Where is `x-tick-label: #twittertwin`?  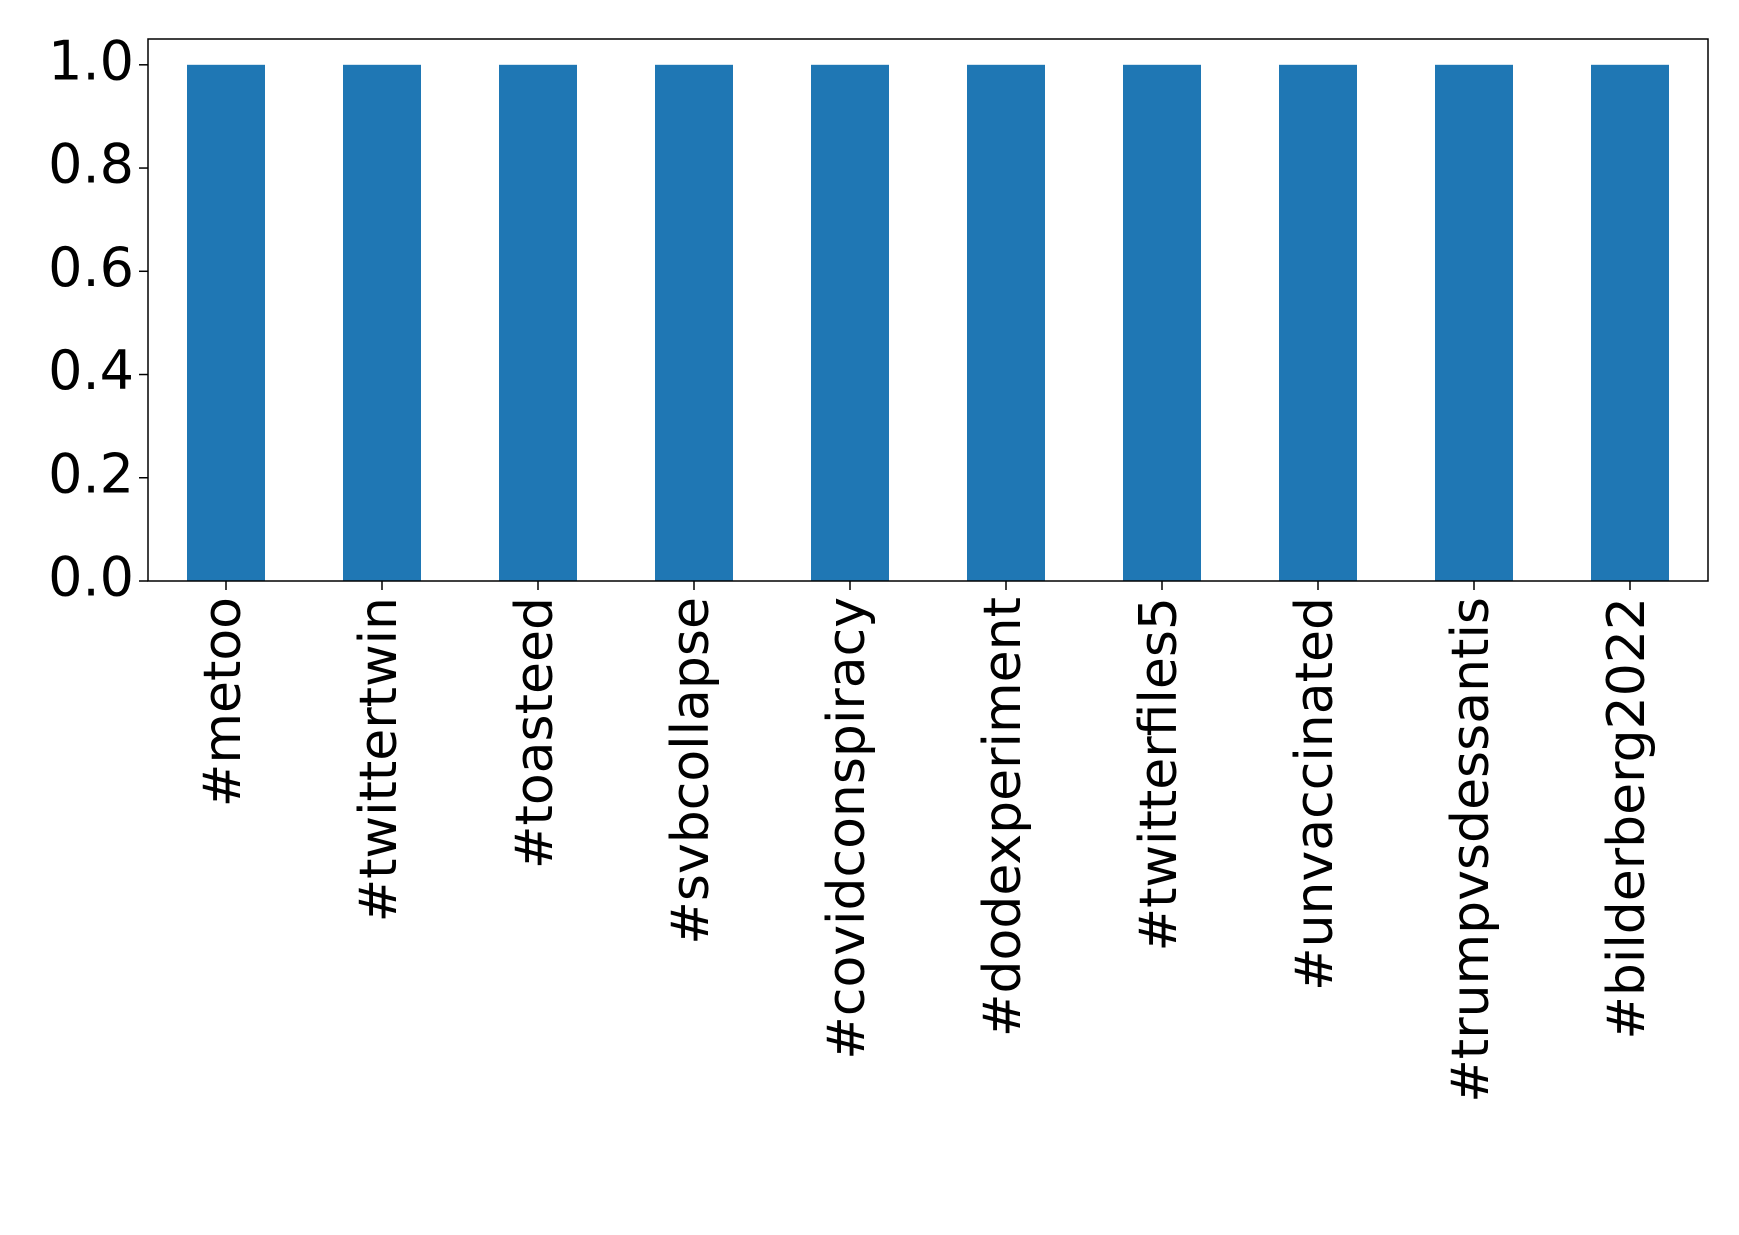
x-tick-label: #twittertwin is located at coordinates (379, 759).